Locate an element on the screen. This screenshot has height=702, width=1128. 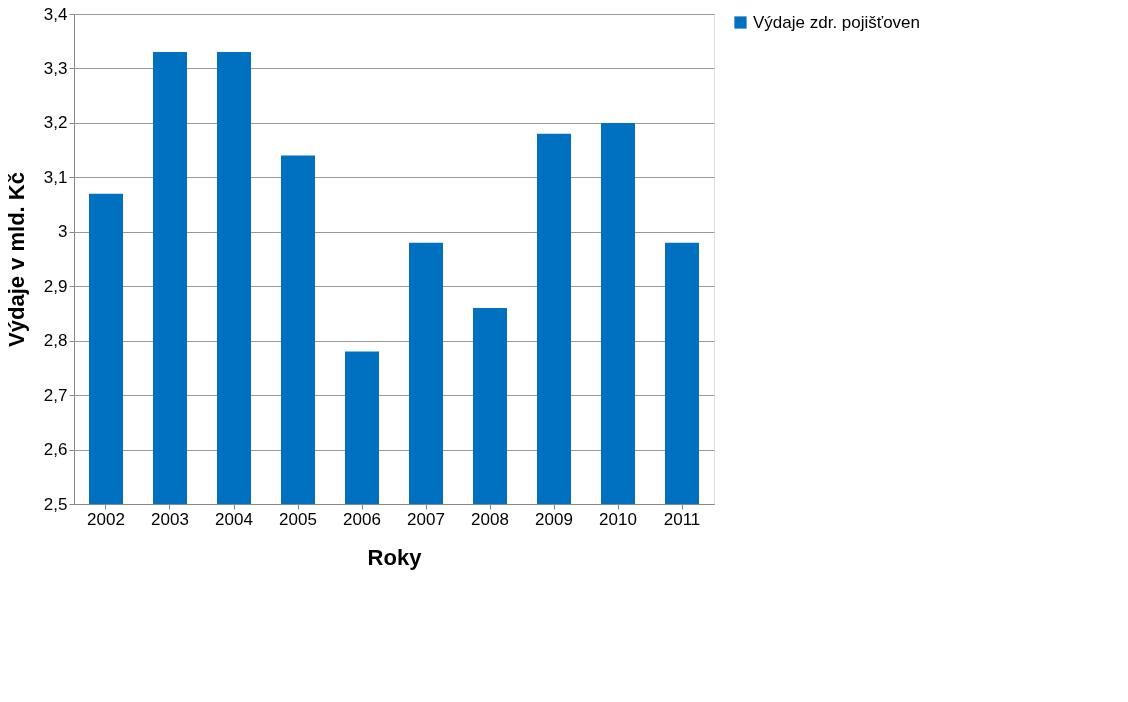
y-tick-label: 2,9 is located at coordinates (55, 286).